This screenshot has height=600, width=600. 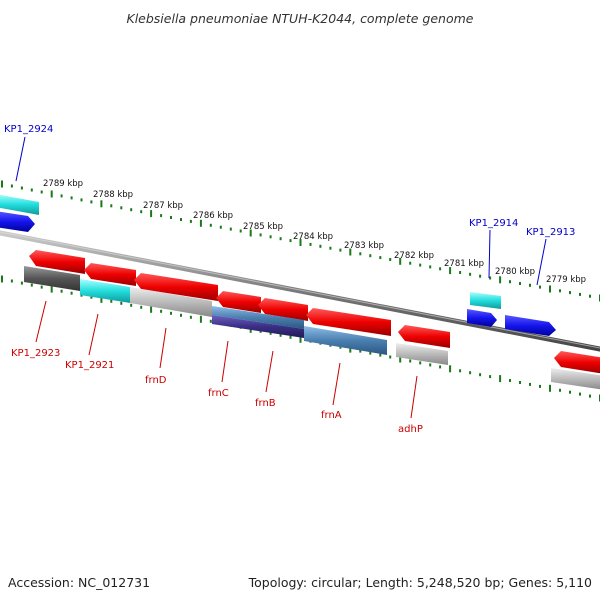 I want to click on label-kp1-2924: KP1_2924, so click(x=28, y=129).